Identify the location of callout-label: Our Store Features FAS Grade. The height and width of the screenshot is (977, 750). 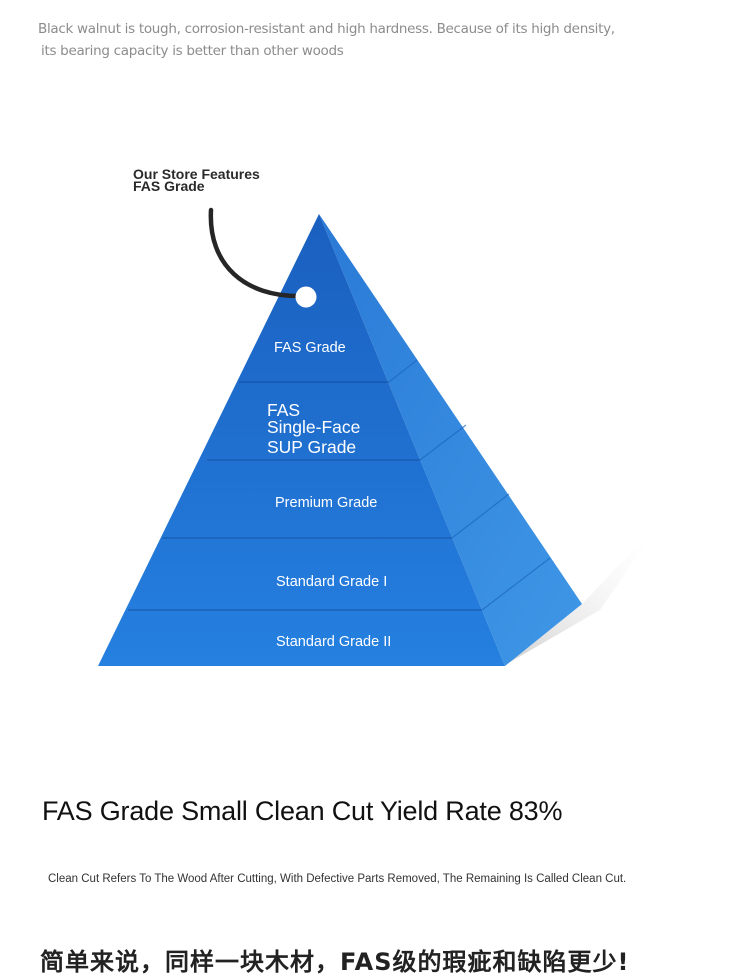
(196, 180).